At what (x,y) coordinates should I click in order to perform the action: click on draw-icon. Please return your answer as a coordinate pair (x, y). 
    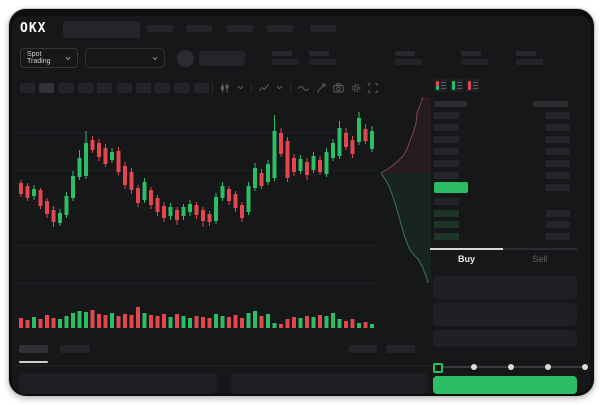
    Looking at the image, I should click on (321, 87).